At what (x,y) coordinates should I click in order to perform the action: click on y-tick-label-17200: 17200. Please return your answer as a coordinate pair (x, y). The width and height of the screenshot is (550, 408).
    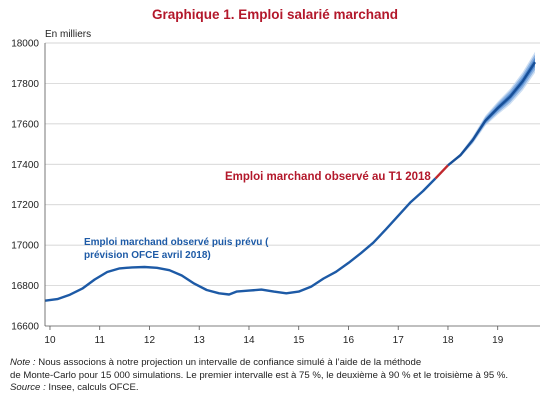
    Looking at the image, I should click on (25, 205).